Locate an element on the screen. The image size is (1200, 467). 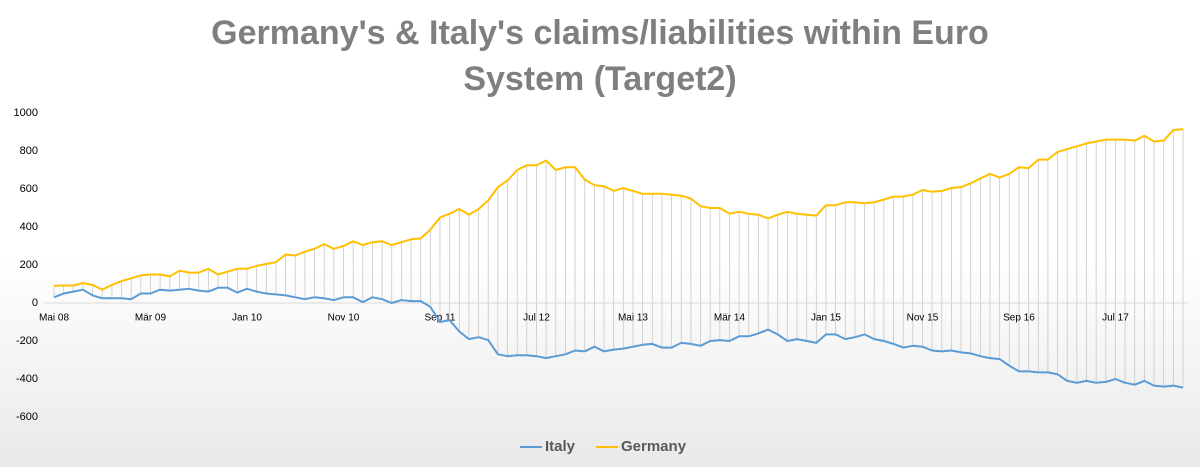
x-tick-label: Mai 13 is located at coordinates (633, 318).